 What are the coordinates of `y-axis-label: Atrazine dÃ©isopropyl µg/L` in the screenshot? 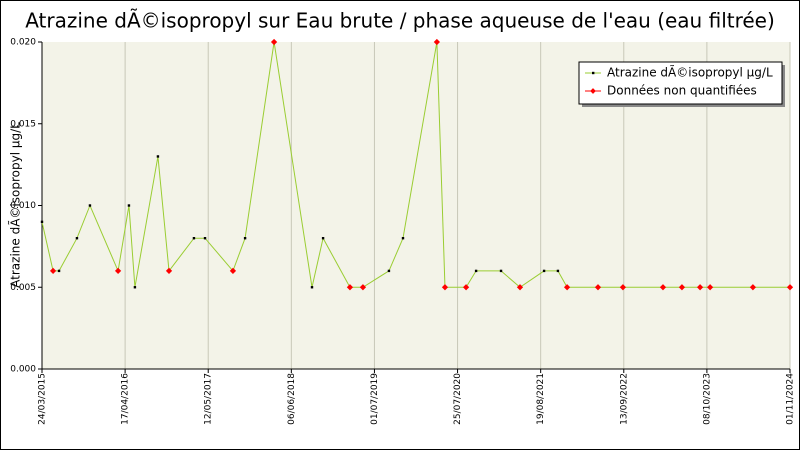 It's located at (15, 205).